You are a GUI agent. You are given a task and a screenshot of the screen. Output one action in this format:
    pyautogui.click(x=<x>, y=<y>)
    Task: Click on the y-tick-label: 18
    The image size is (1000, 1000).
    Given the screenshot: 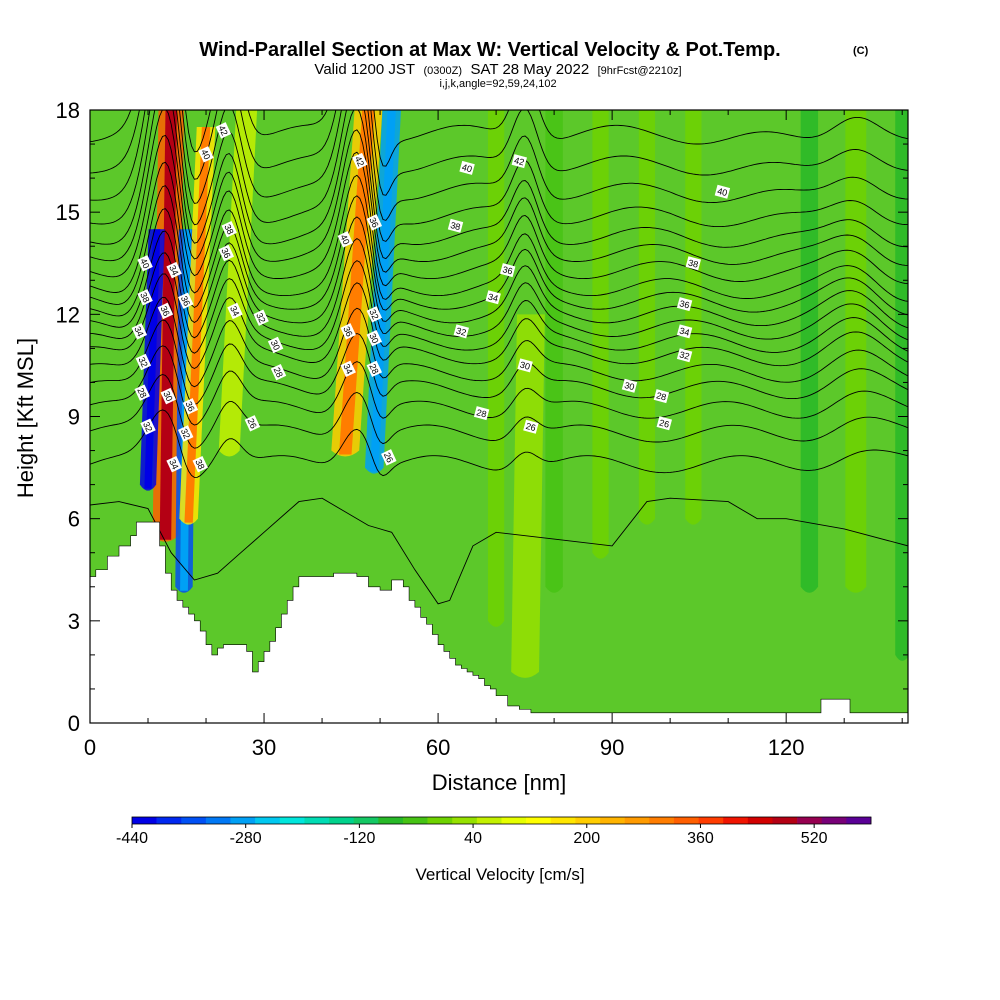 What is the action you would take?
    pyautogui.click(x=68, y=110)
    